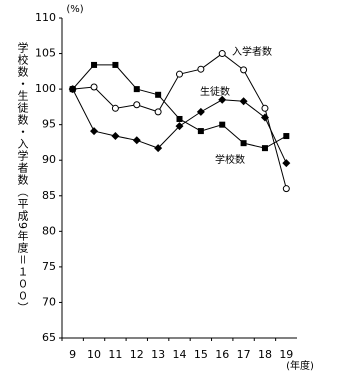 The width and height of the screenshot is (350, 392). What do you see at coordinates (45, 17) in the screenshot?
I see `y-tick-label: 110` at bounding box center [45, 17].